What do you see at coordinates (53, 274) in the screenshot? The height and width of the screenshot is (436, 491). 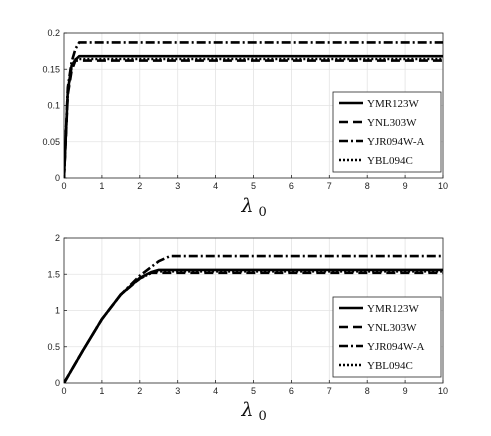 I see `y-tick-label: 1.5` at bounding box center [53, 274].